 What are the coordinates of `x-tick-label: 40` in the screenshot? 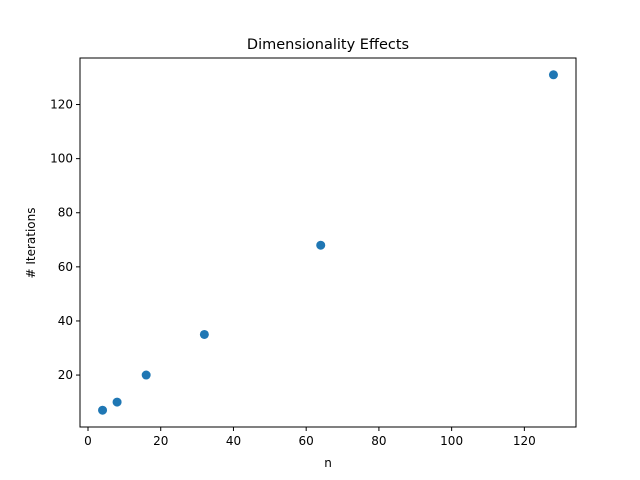 It's located at (233, 441).